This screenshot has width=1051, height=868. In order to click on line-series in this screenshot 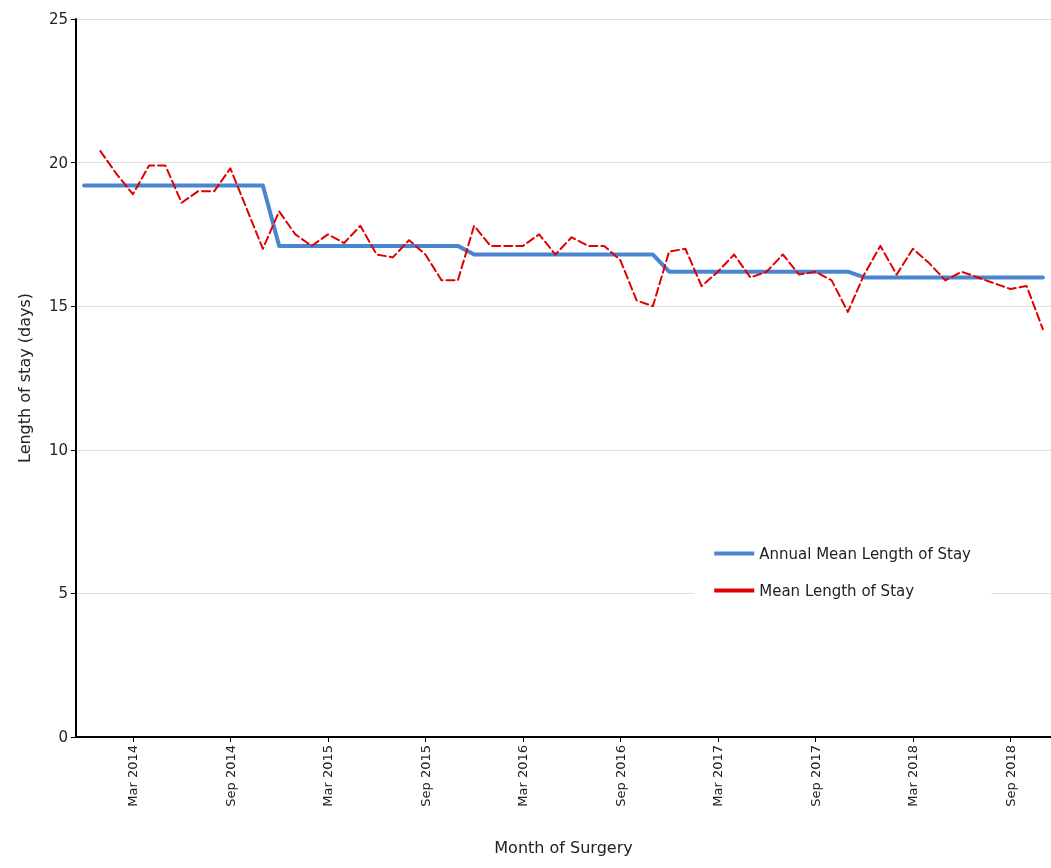, I will do `click(563, 231)`.